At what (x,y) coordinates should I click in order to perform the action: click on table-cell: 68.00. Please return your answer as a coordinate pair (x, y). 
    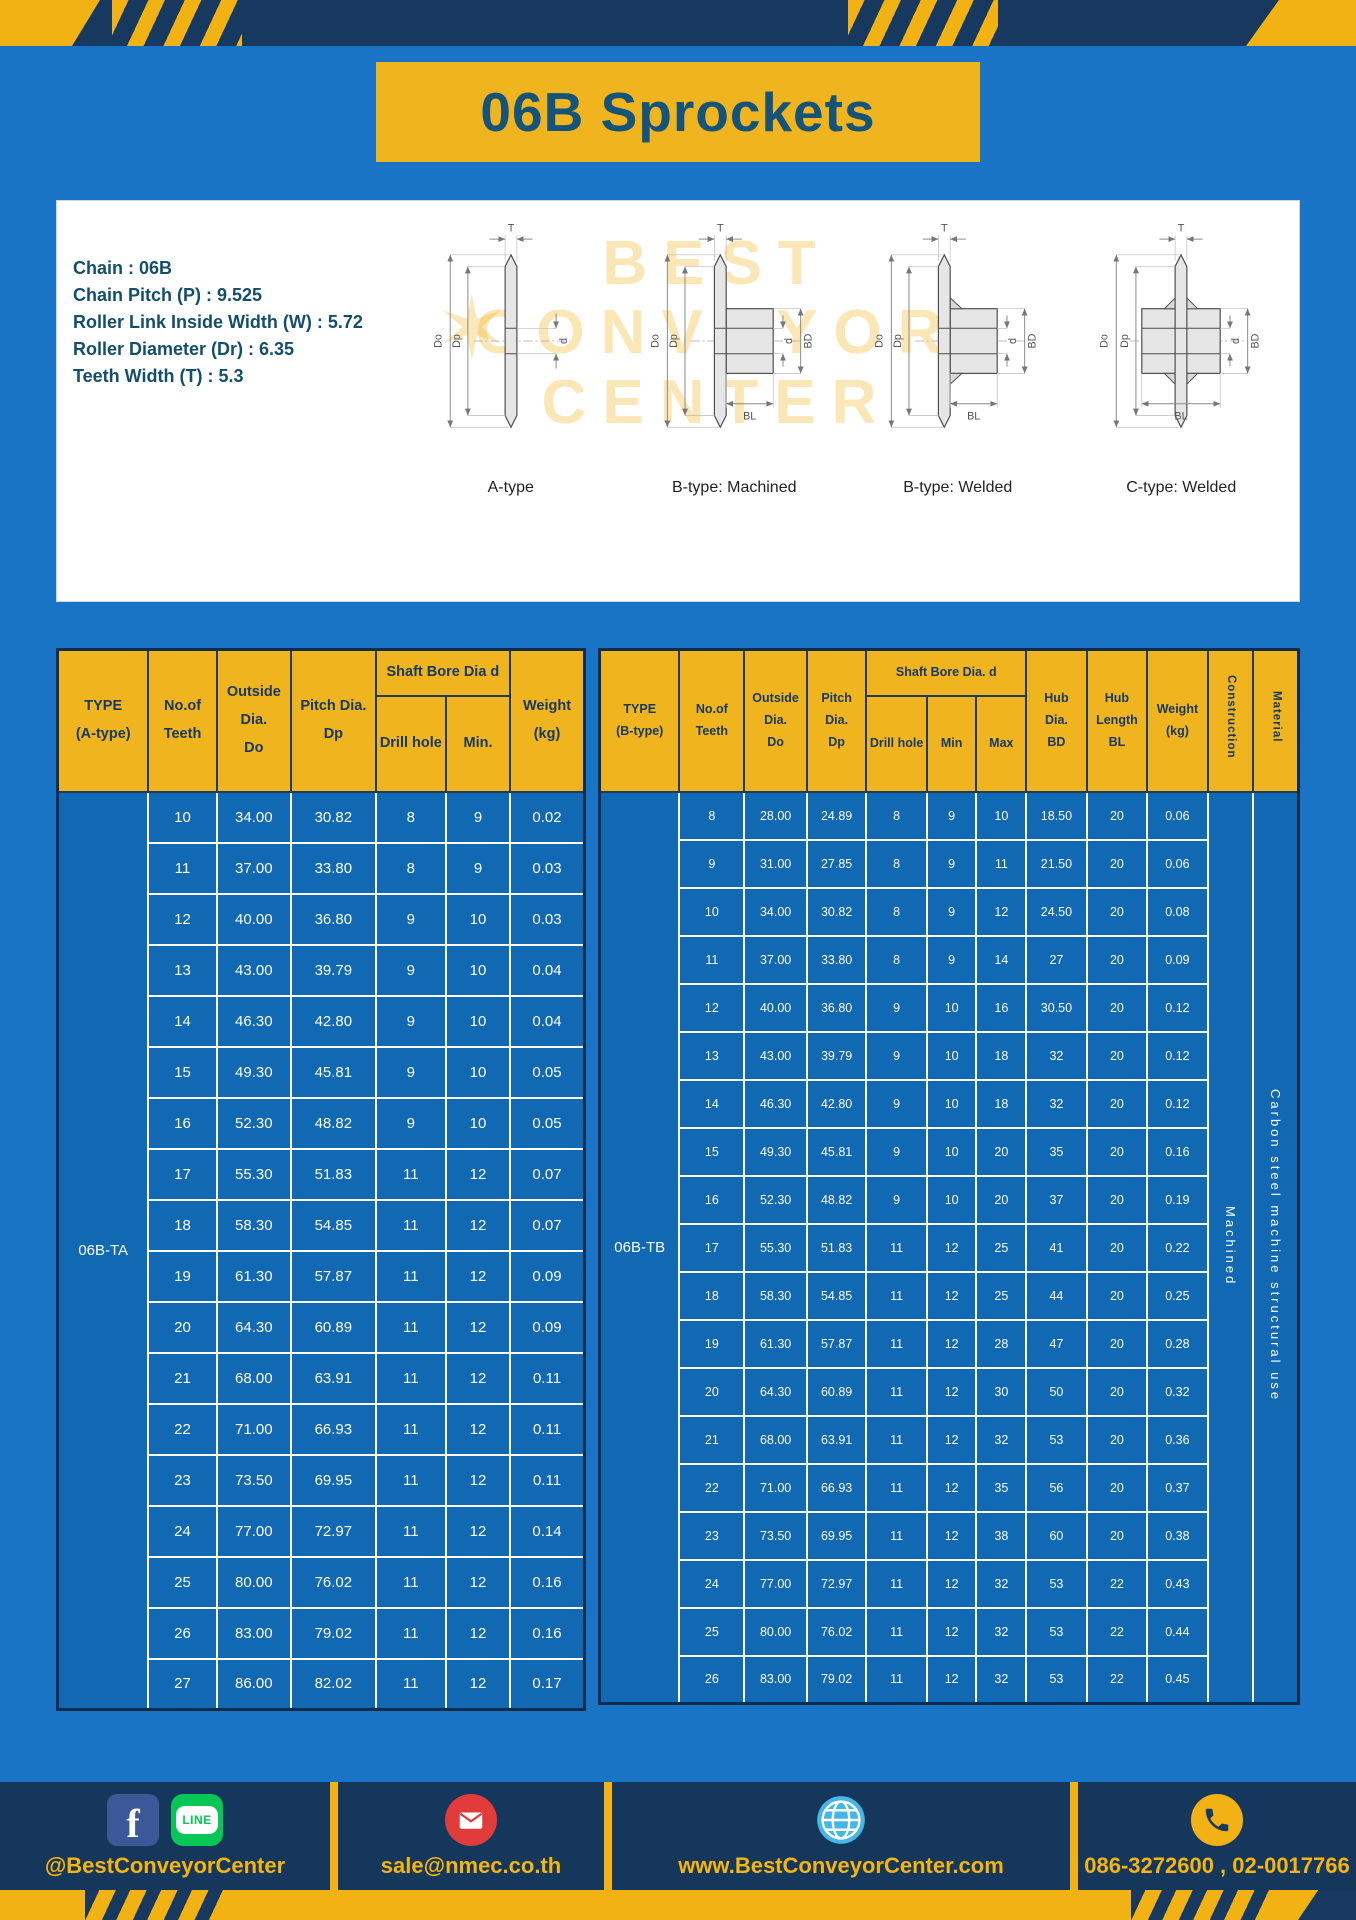
    Looking at the image, I should click on (775, 1439).